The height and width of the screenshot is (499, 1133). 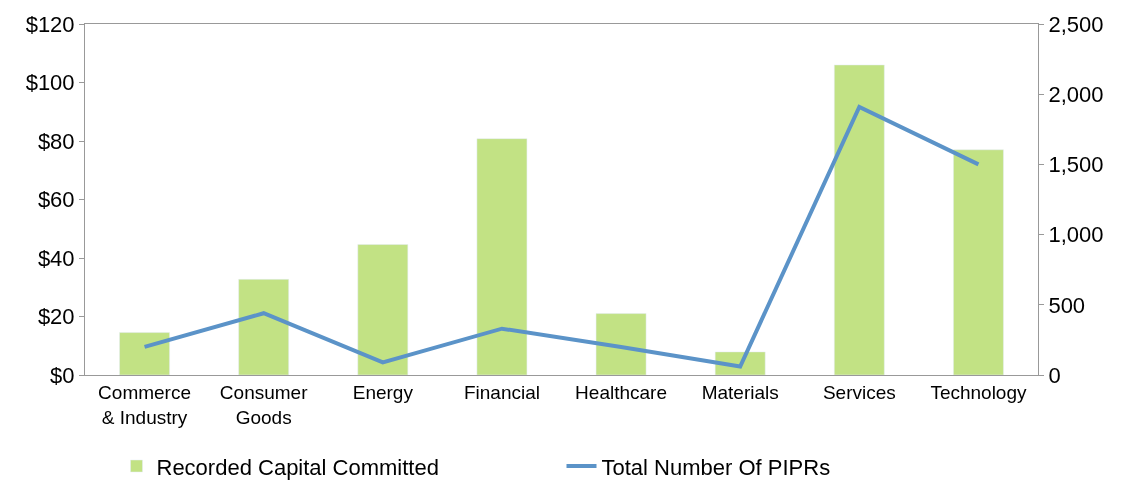 I want to click on x-tick-label: Consumer Goods, so click(x=264, y=404).